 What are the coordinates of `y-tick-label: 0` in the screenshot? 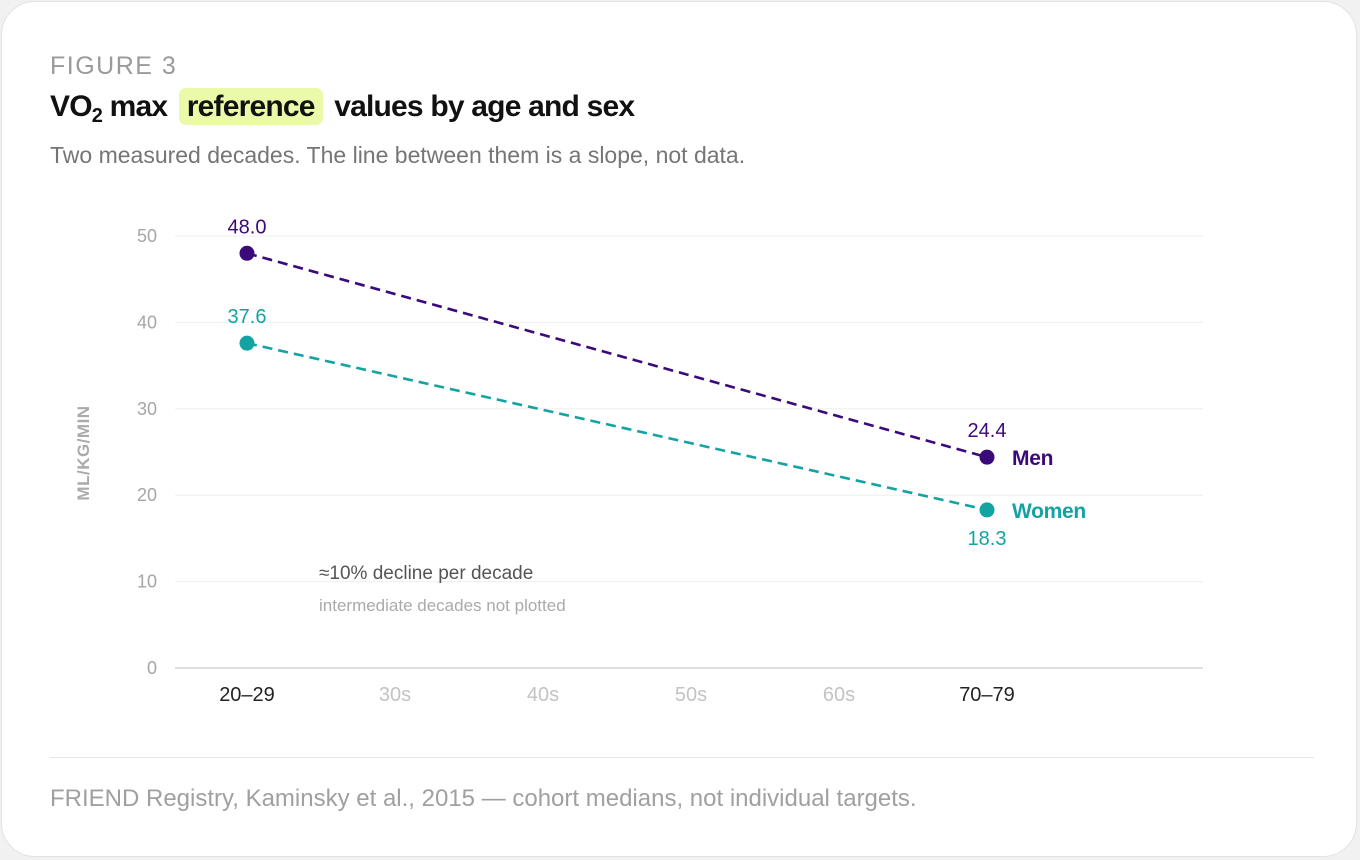 It's located at (152, 668).